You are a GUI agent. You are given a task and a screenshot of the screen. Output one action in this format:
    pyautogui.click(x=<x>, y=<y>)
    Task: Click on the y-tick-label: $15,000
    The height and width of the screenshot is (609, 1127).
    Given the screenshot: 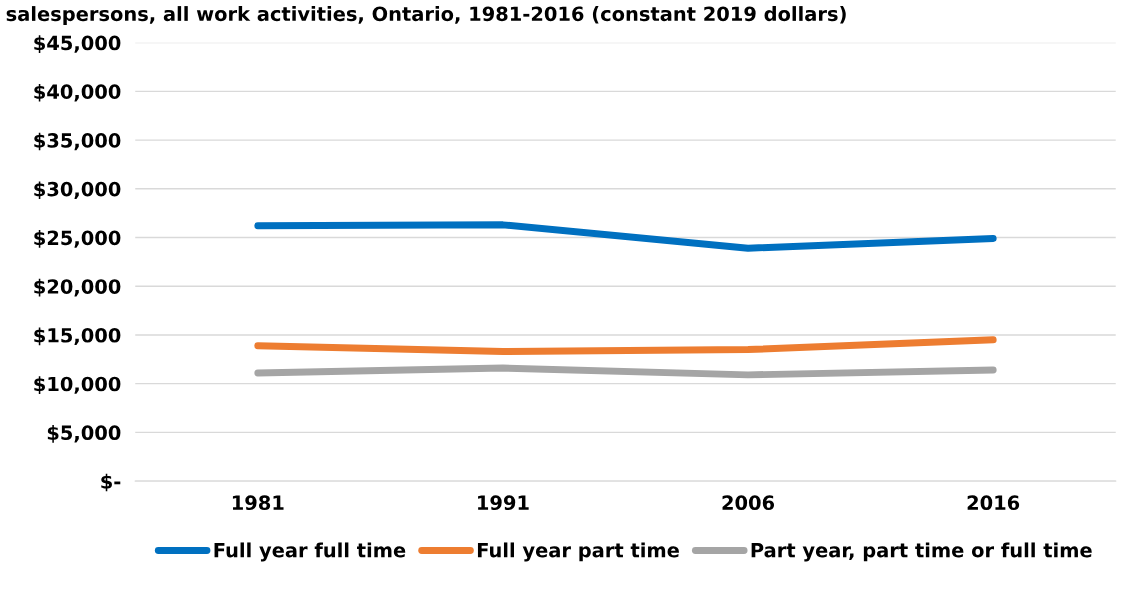 What is the action you would take?
    pyautogui.click(x=77, y=336)
    